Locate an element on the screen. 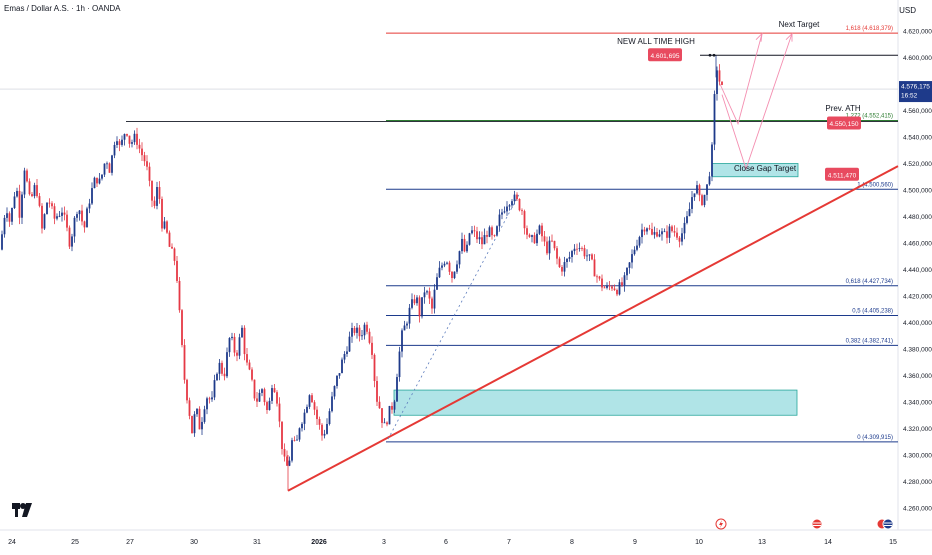 Image resolution: width=932 pixels, height=555 pixels. lightning-event-icon is located at coordinates (721, 524).